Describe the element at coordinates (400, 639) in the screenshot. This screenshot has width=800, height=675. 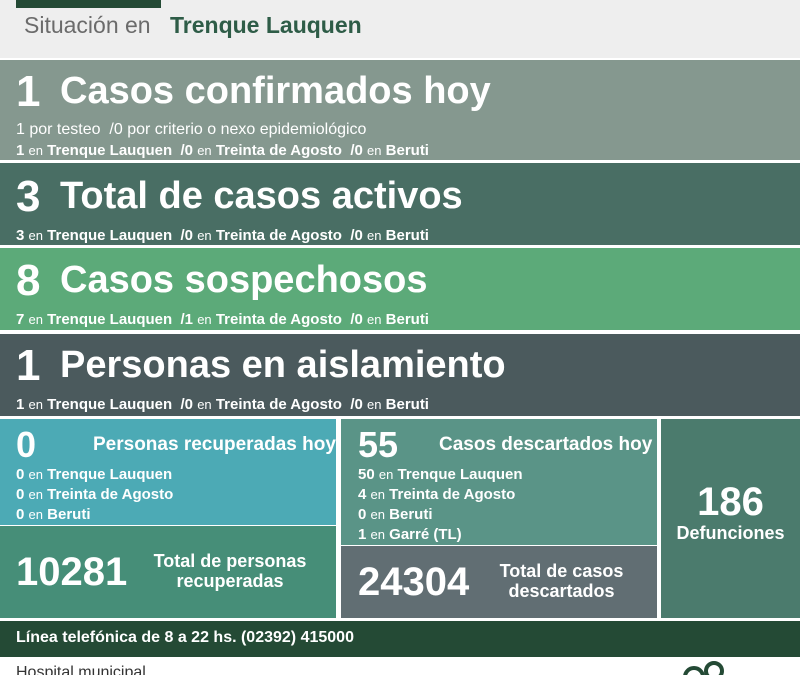
I see `phone-bar` at that location.